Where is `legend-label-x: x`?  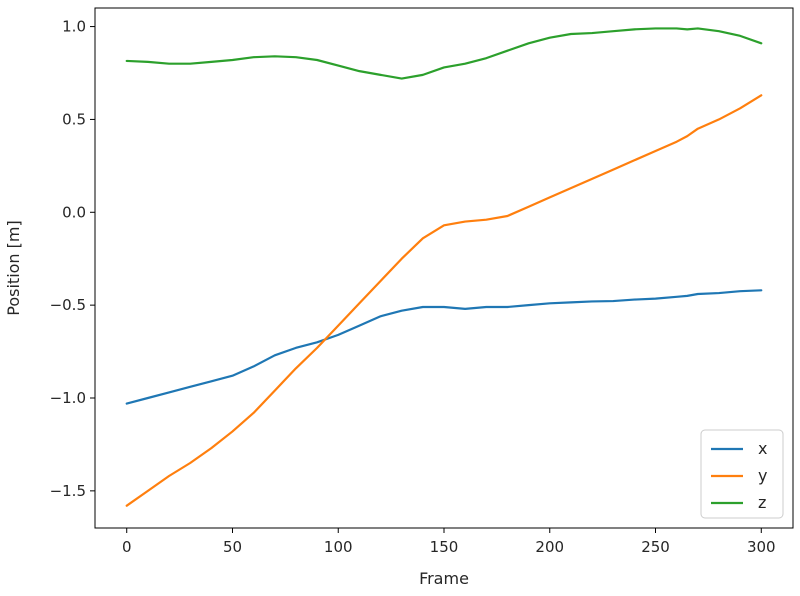
legend-label-x: x is located at coordinates (762, 448).